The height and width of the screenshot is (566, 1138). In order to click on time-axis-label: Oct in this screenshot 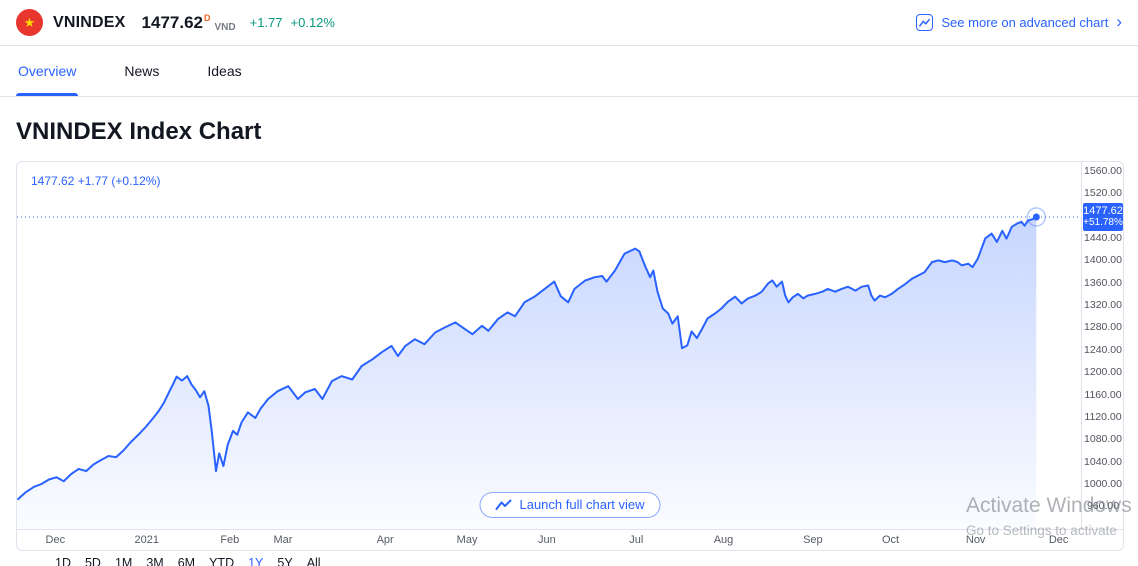, I will do `click(890, 540)`.